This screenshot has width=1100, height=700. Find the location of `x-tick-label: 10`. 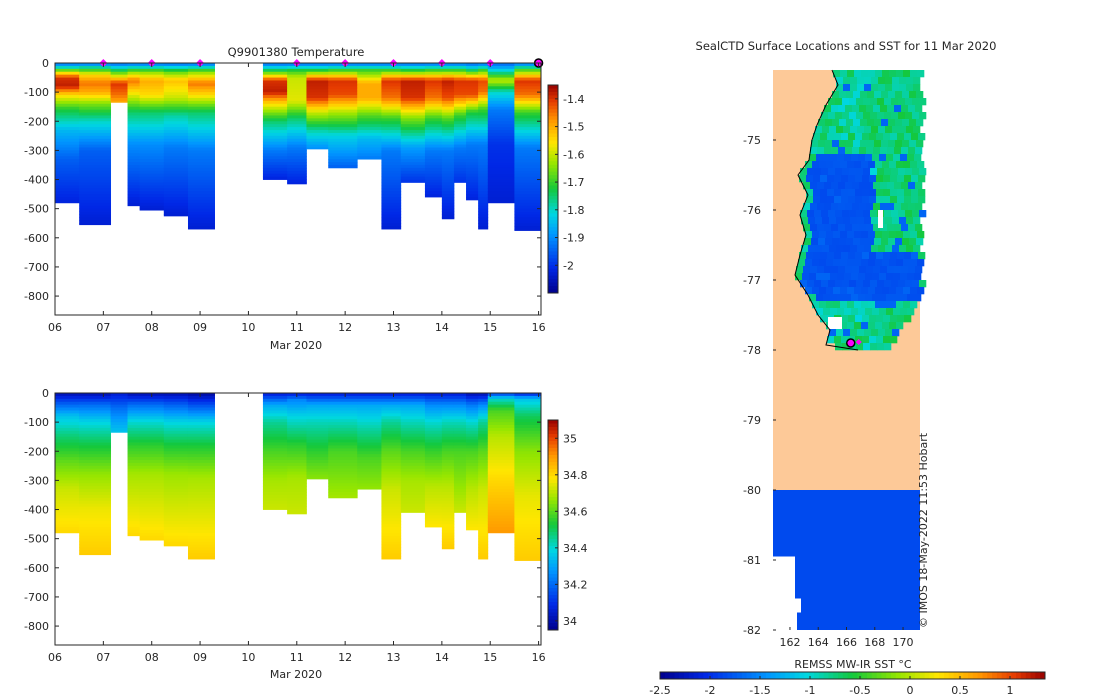

x-tick-label: 10 is located at coordinates (248, 657).